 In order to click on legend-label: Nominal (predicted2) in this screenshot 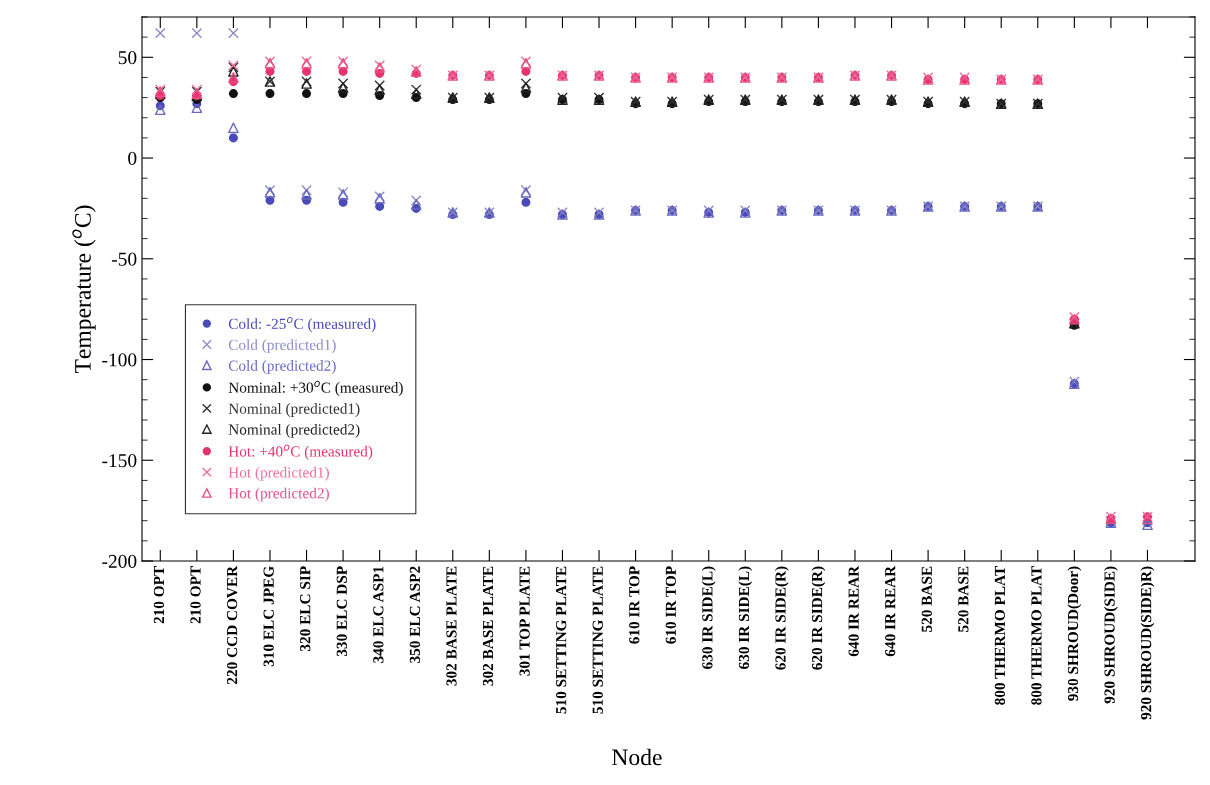, I will do `click(294, 430)`.